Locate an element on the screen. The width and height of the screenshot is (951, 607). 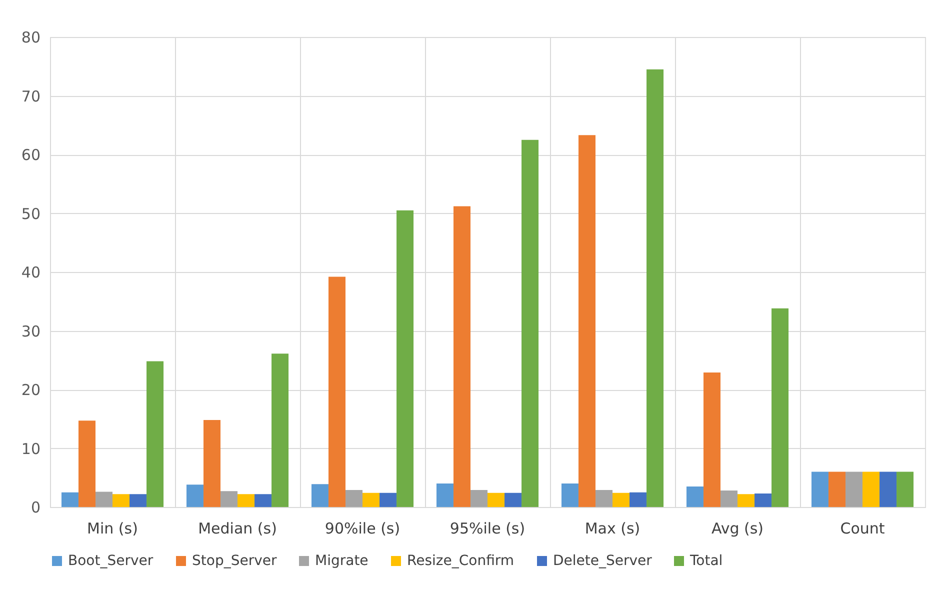
y-tick-label: 40 is located at coordinates (30, 273).